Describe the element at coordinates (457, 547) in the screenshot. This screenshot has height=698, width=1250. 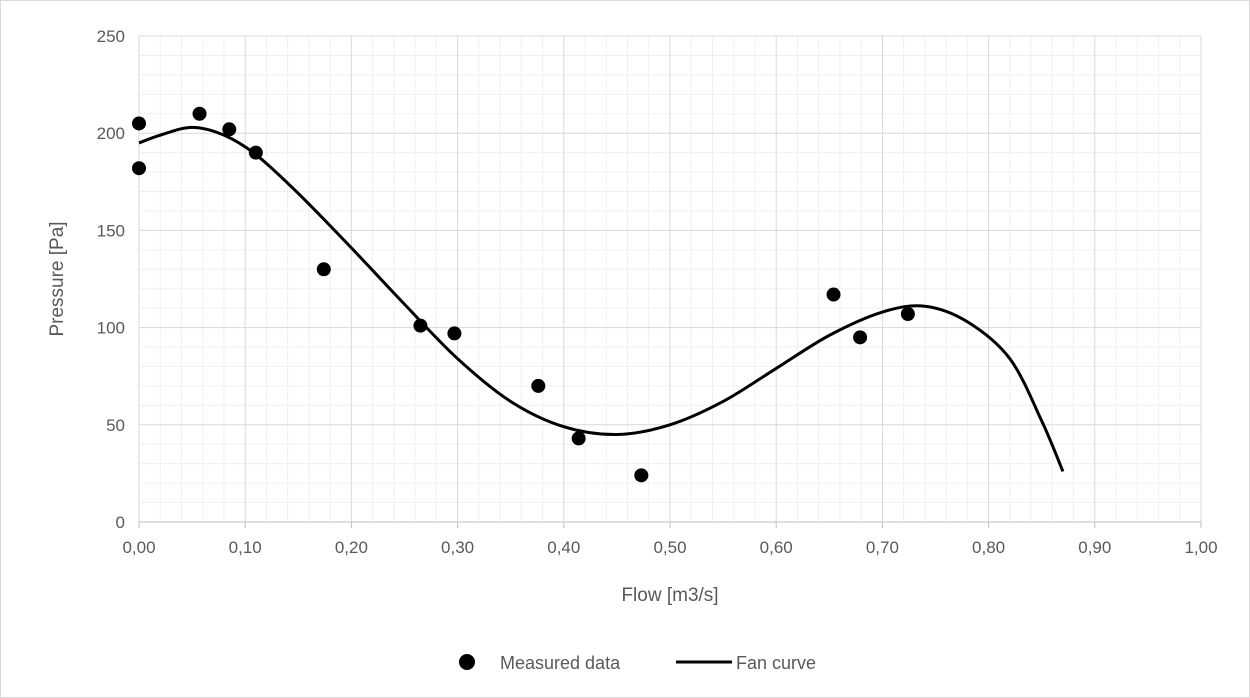
I see `x-tick-label: 0,30` at that location.